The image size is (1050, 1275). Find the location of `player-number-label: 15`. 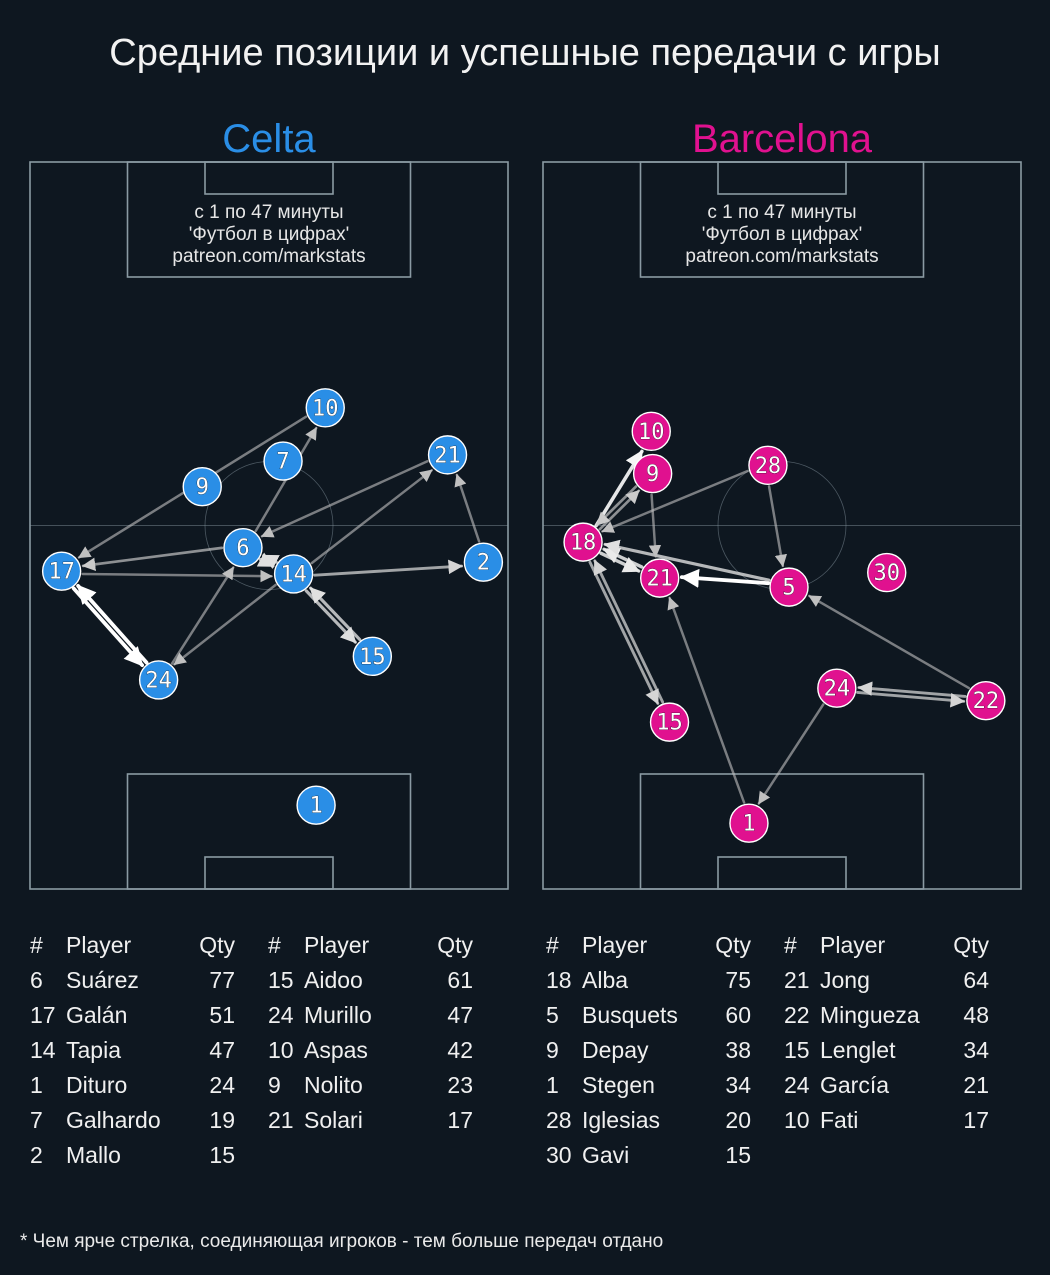

player-number-label: 15 is located at coordinates (669, 723).